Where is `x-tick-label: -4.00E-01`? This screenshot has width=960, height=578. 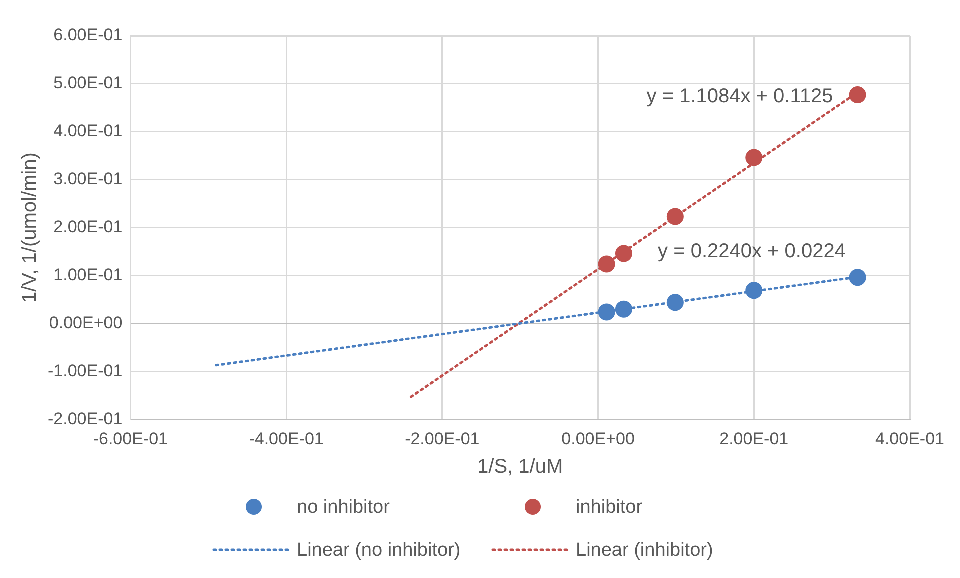
x-tick-label: -4.00E-01 is located at coordinates (286, 438).